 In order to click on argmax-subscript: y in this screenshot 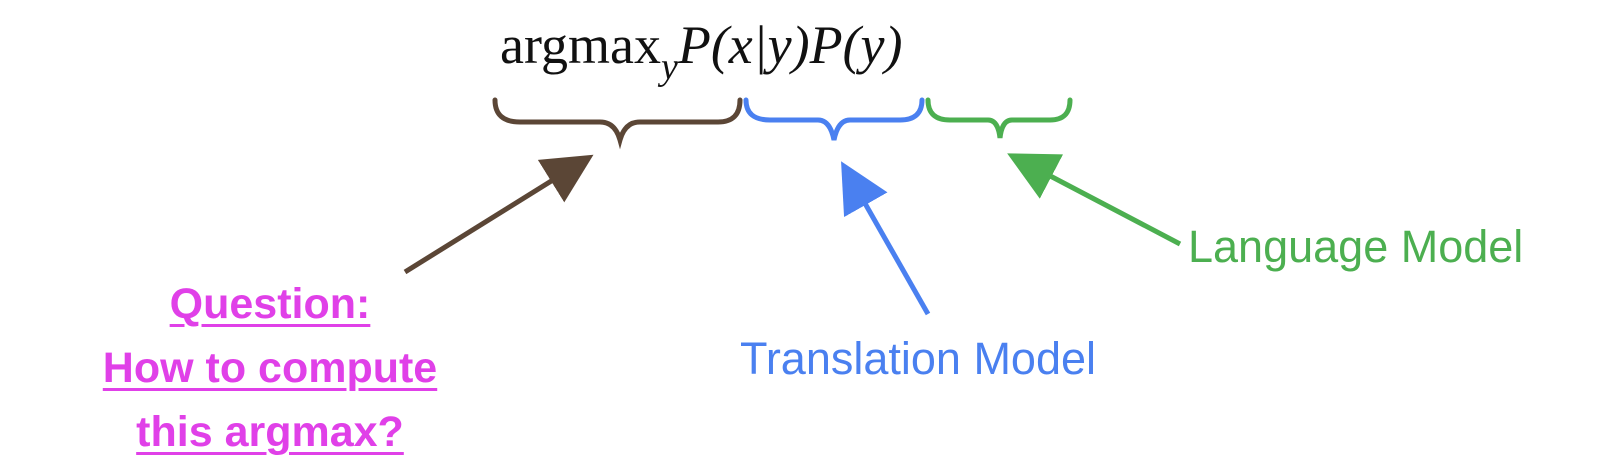, I will do `click(669, 67)`.